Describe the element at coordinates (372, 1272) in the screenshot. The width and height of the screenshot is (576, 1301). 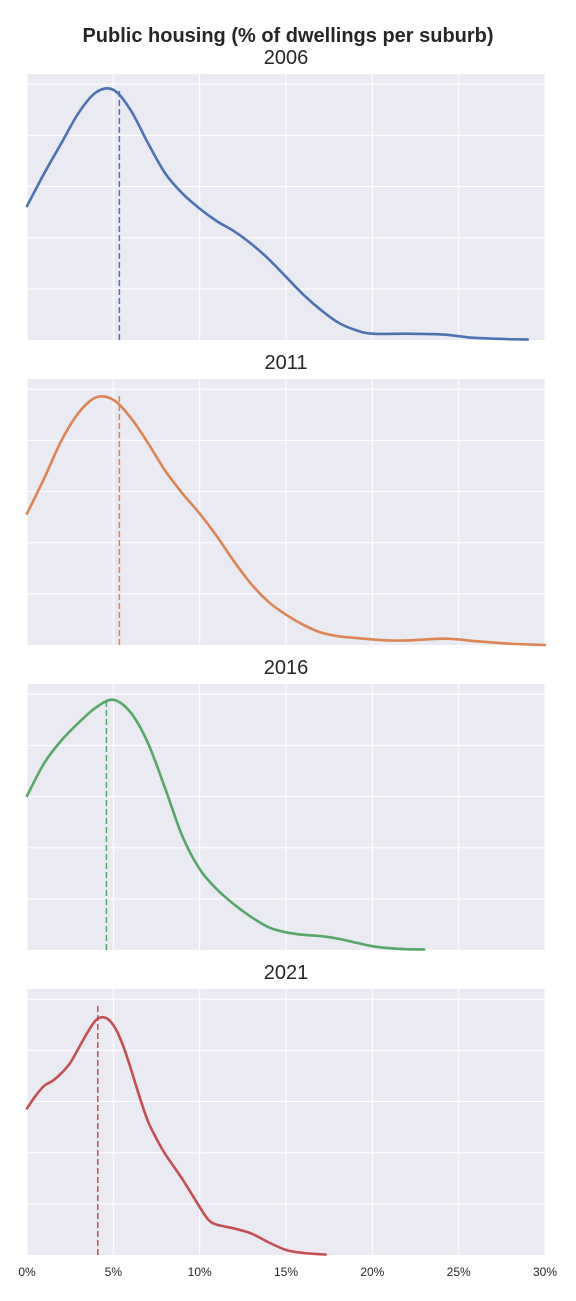
I see `x-tick-label: 20%` at that location.